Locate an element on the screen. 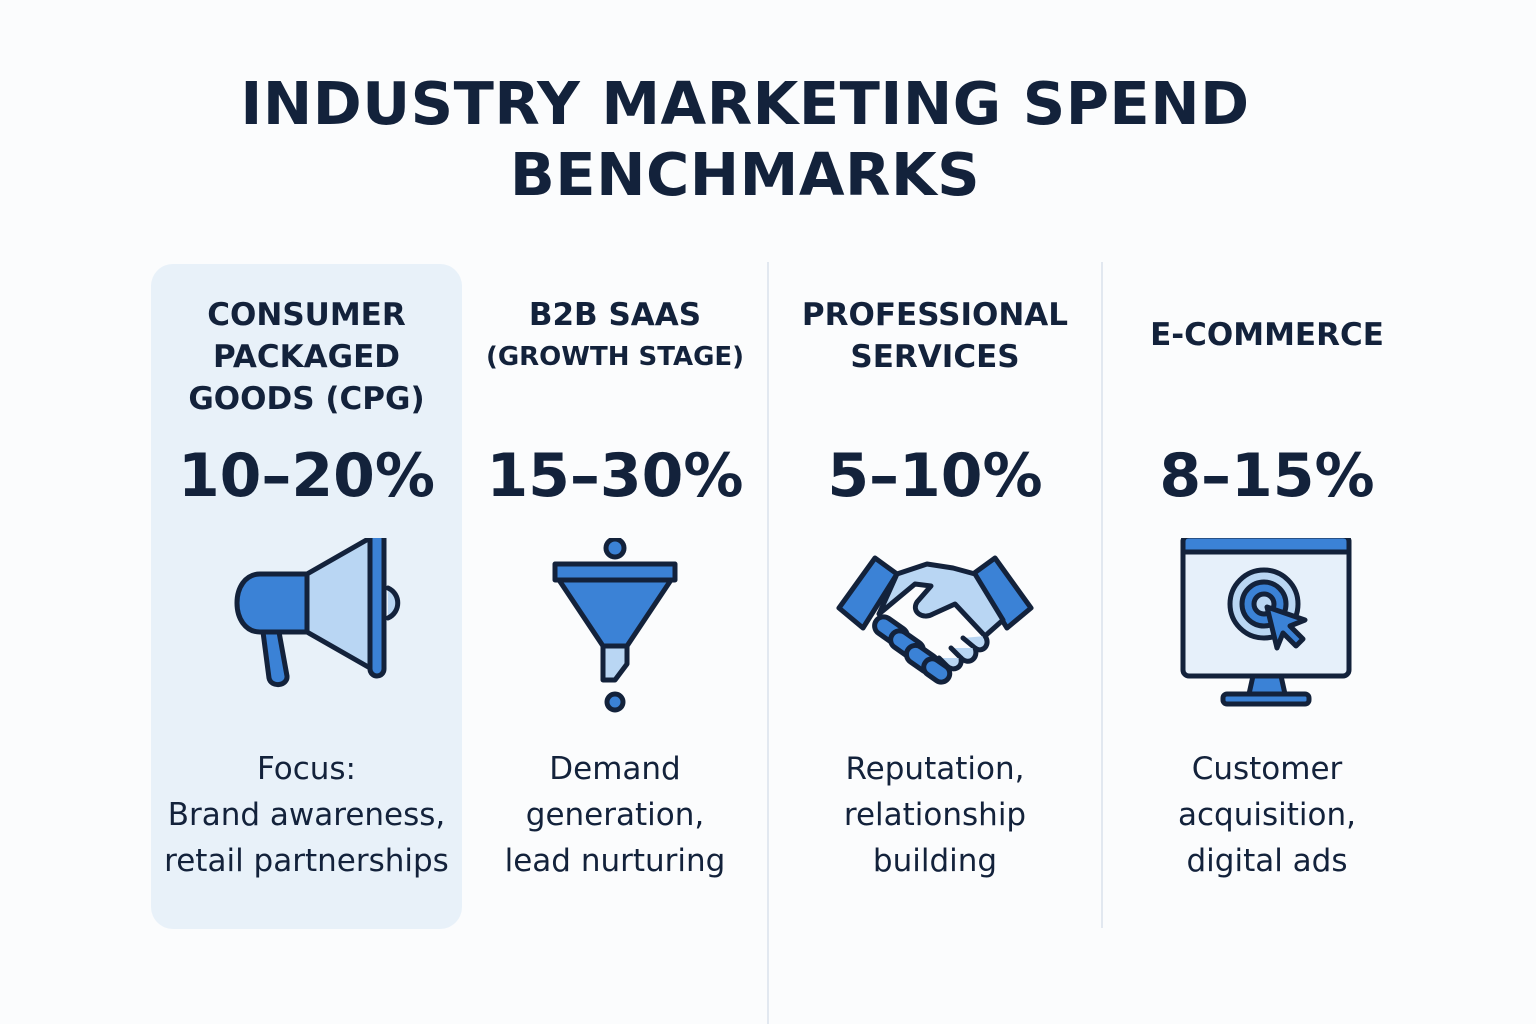 The height and width of the screenshot is (1024, 1536). industry-name: B2B SAAS (GROWTH STAGE) is located at coordinates (615, 336).